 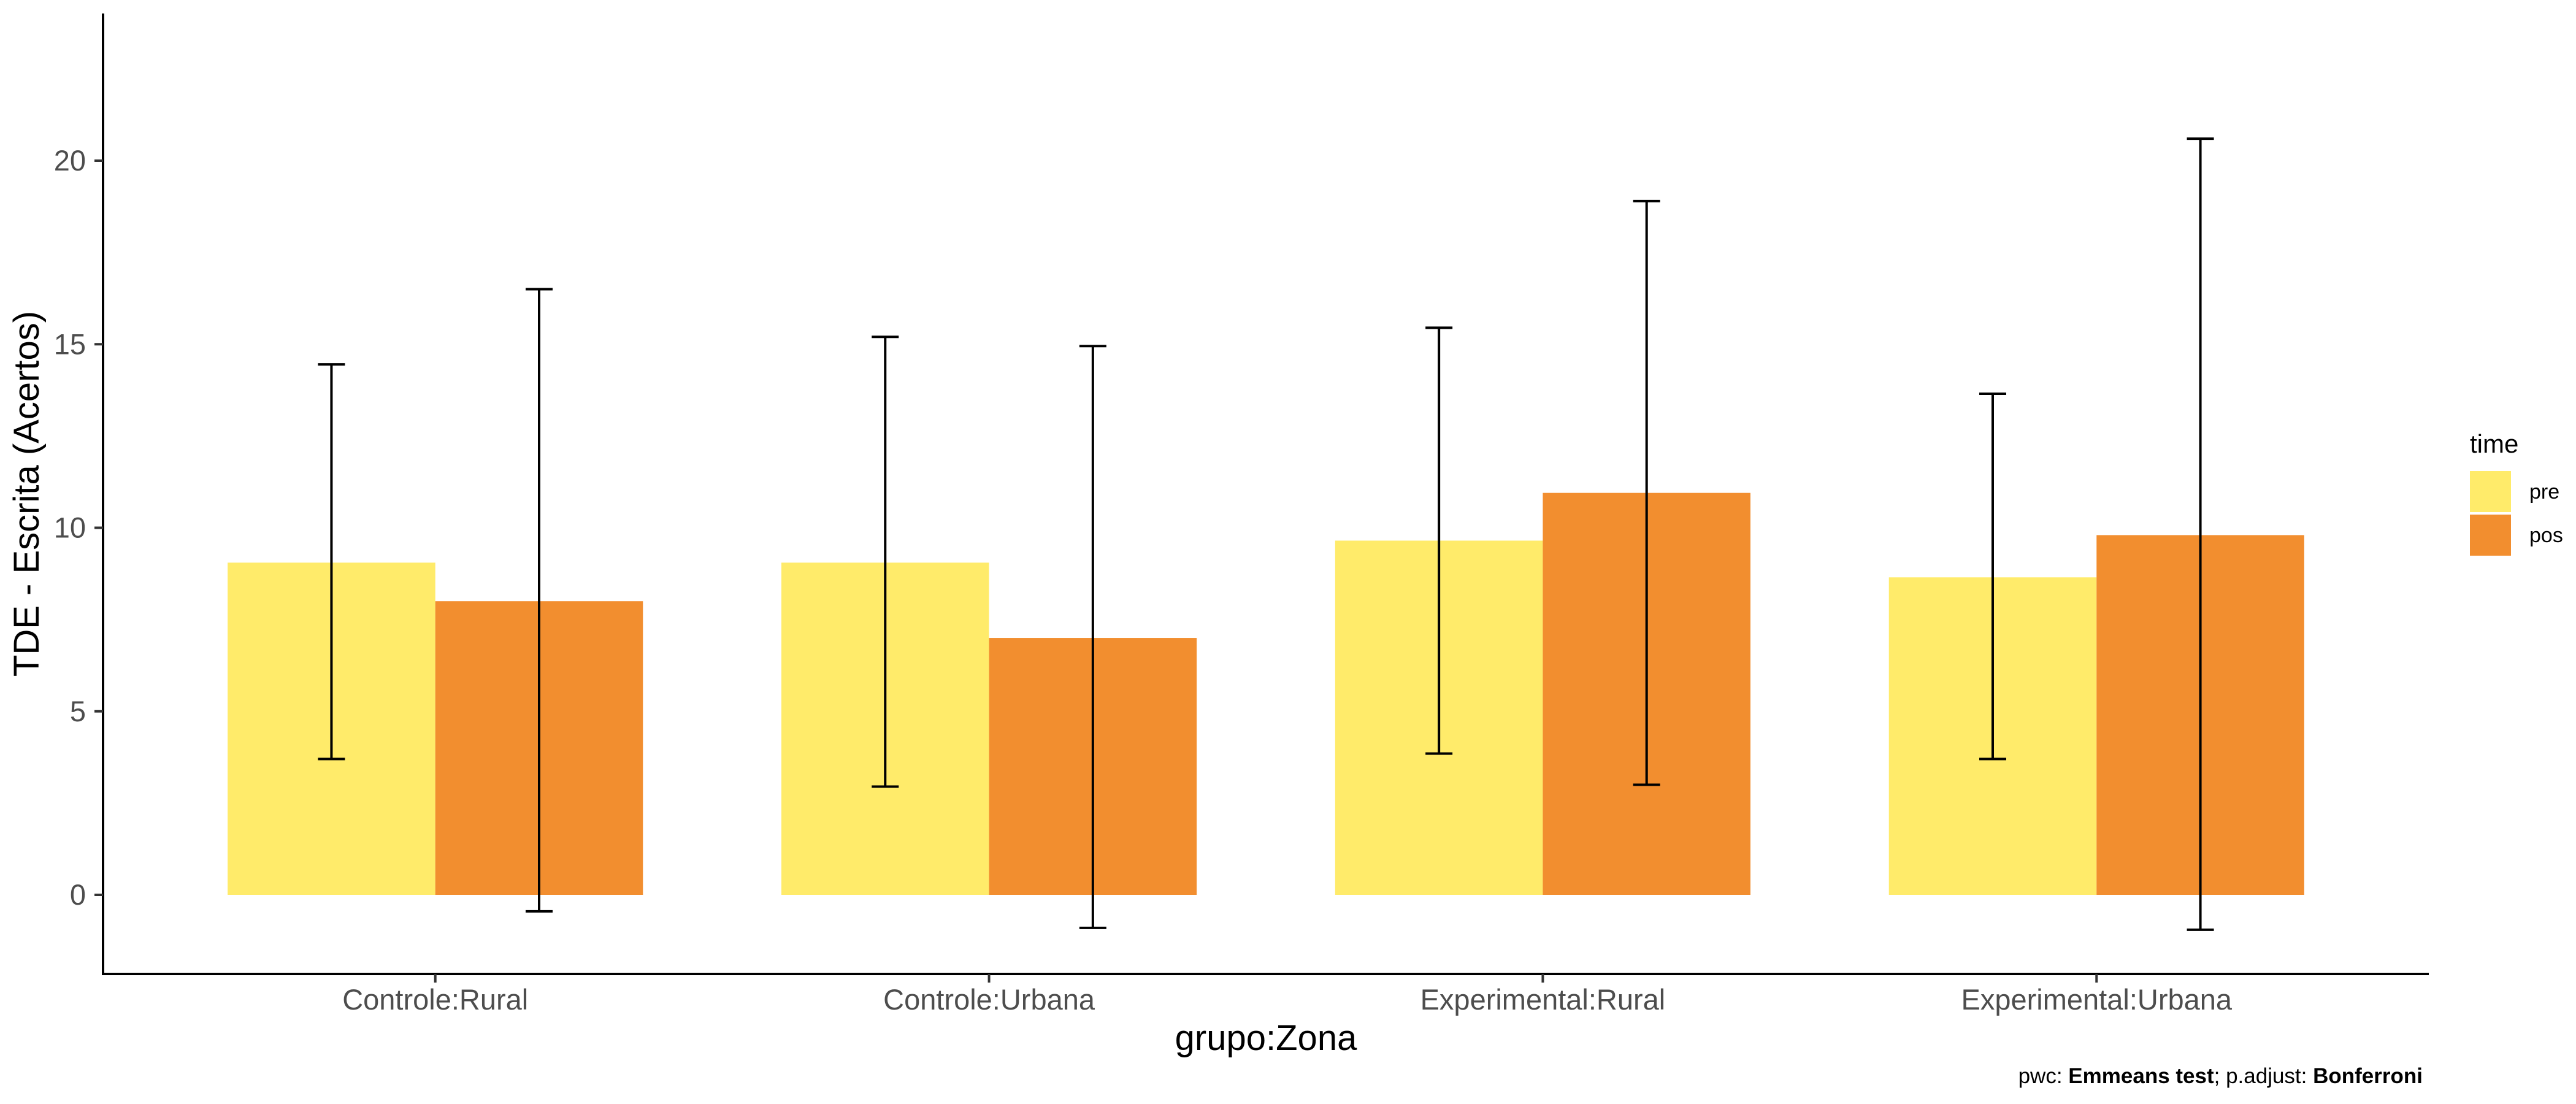 What do you see at coordinates (2544, 492) in the screenshot?
I see `legend-label-pre: pre` at bounding box center [2544, 492].